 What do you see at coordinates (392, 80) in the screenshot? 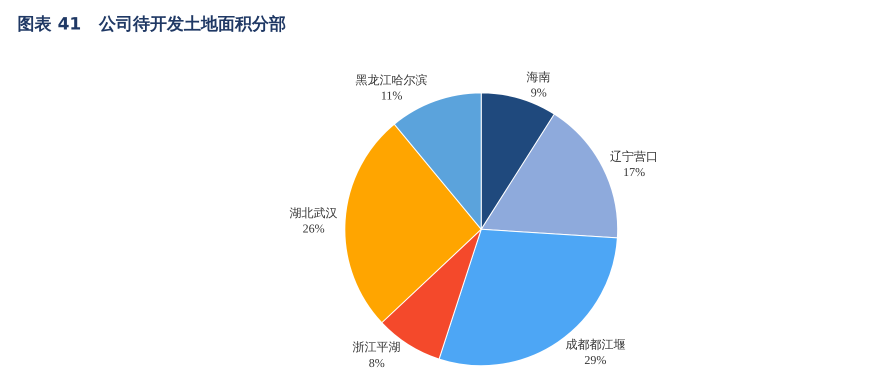
I see `slice-label: 黑龙江哈尔滨` at bounding box center [392, 80].